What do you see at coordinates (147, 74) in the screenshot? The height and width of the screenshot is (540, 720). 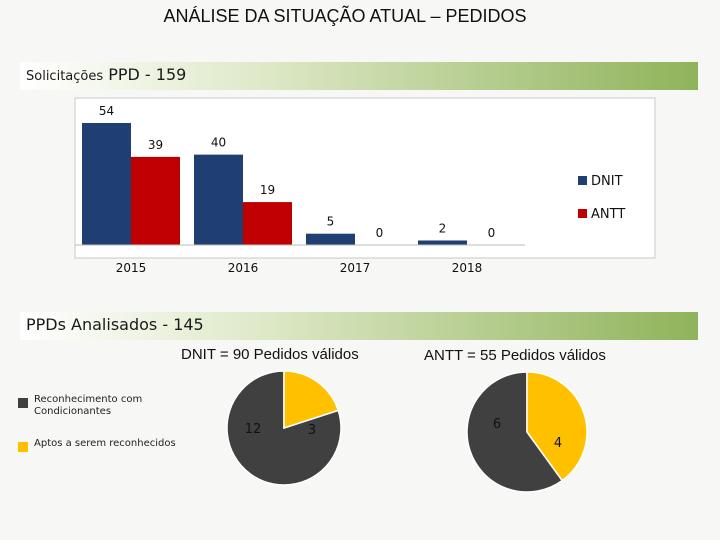 I see `section-header-big: PPD - 159` at bounding box center [147, 74].